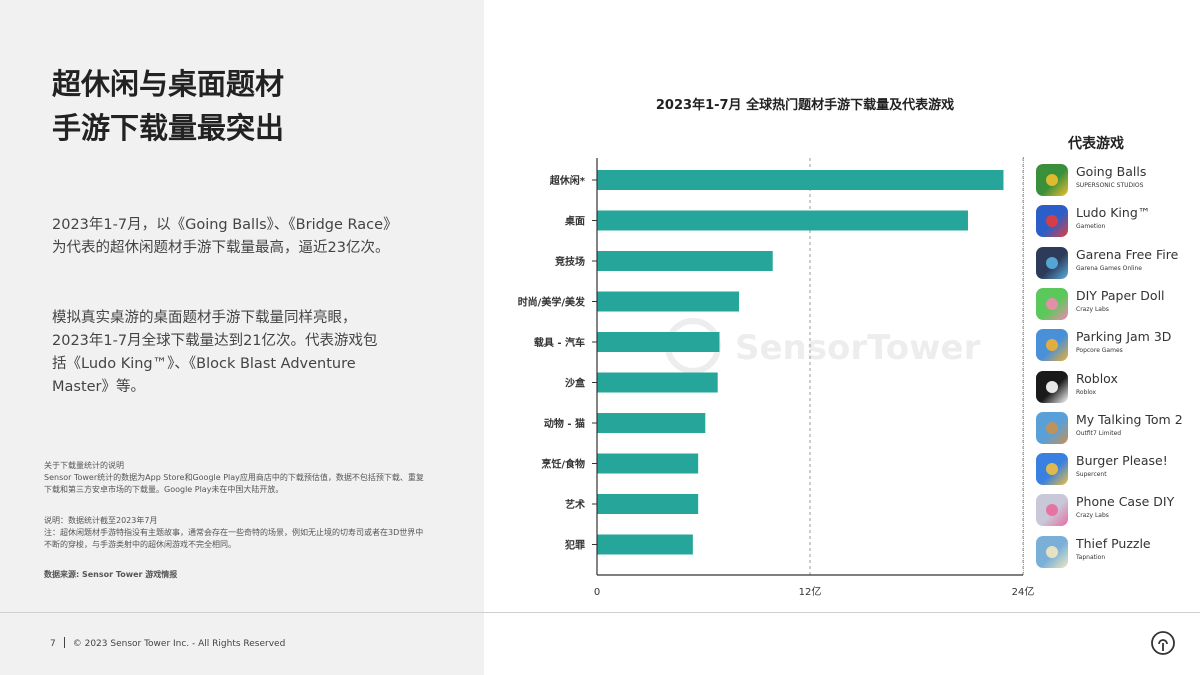 This screenshot has height=675, width=1200. Describe the element at coordinates (597, 592) in the screenshot. I see `x-tick-label: 0` at that location.